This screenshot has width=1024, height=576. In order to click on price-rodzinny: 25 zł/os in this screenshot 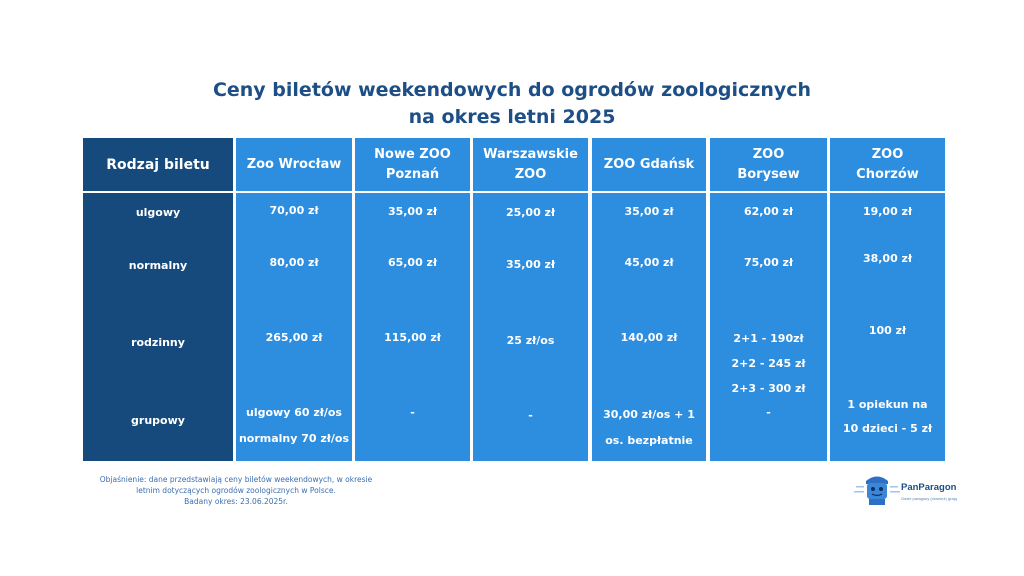, I will do `click(530, 340)`.